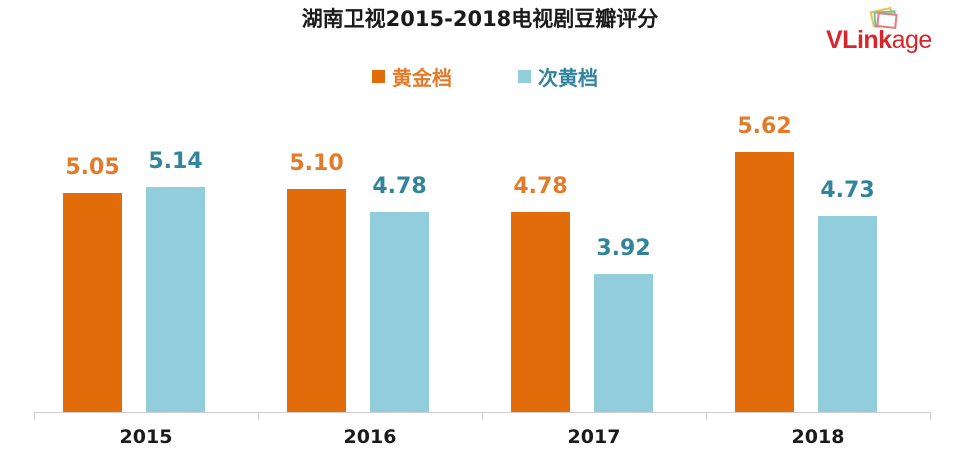 This screenshot has height=450, width=960. Describe the element at coordinates (847, 190) in the screenshot. I see `data-label: 4.73` at that location.